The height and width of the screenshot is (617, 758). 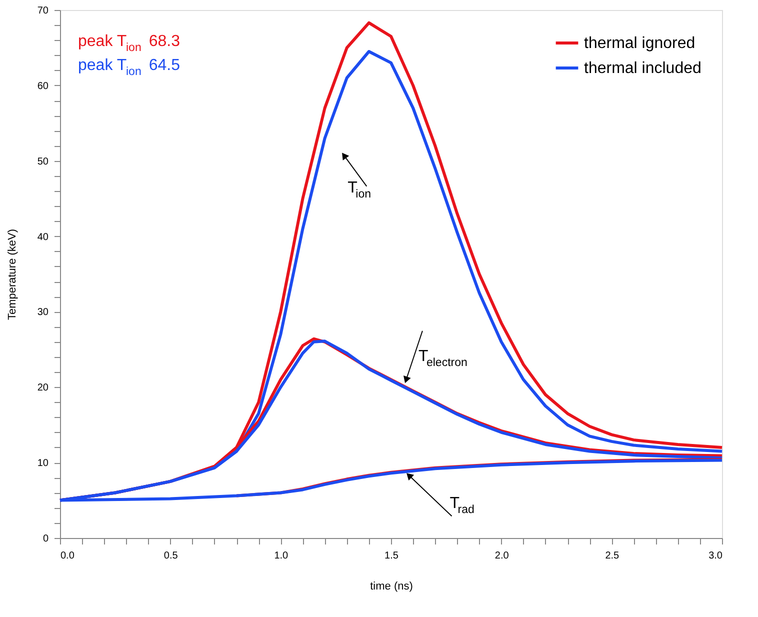 I want to click on x-axis-title: time (ns), so click(x=391, y=586).